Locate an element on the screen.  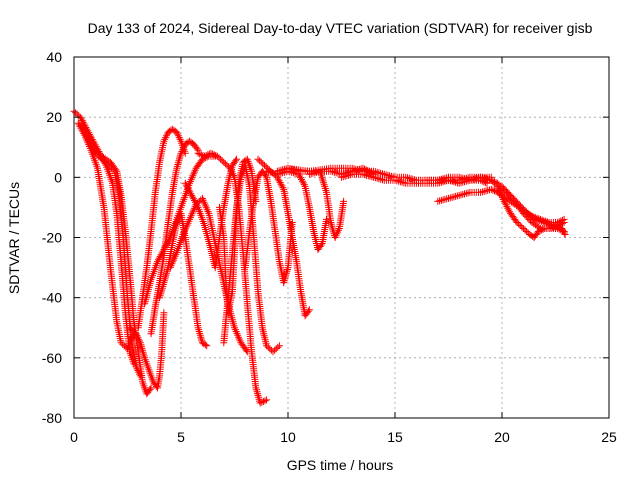
y-tick-label: -40 is located at coordinates (52, 298).